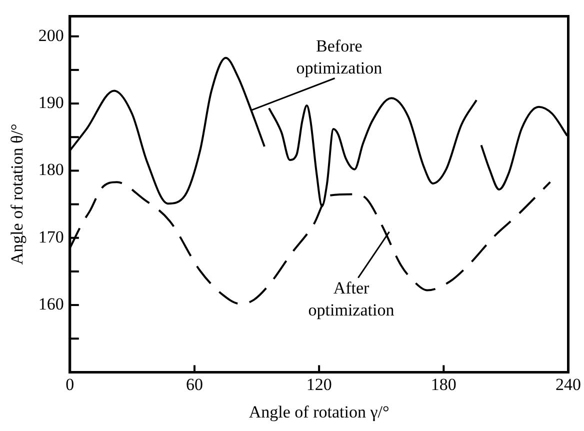 The width and height of the screenshot is (584, 431). I want to click on y-tick-label: 200, so click(51, 35).